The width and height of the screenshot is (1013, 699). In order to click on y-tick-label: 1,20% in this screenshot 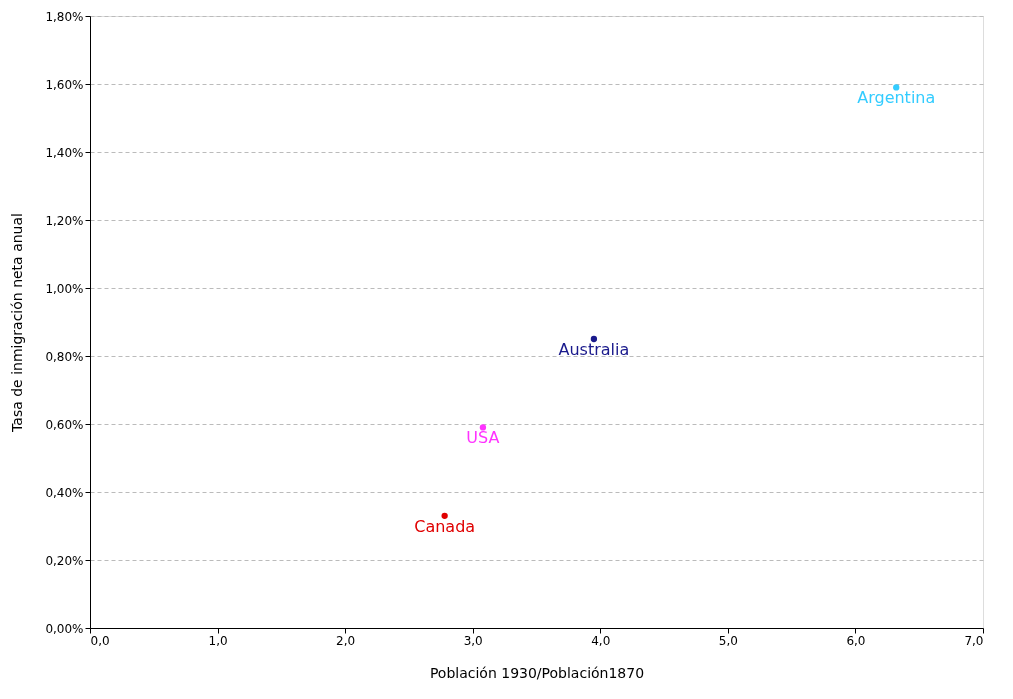, I will do `click(64, 220)`.